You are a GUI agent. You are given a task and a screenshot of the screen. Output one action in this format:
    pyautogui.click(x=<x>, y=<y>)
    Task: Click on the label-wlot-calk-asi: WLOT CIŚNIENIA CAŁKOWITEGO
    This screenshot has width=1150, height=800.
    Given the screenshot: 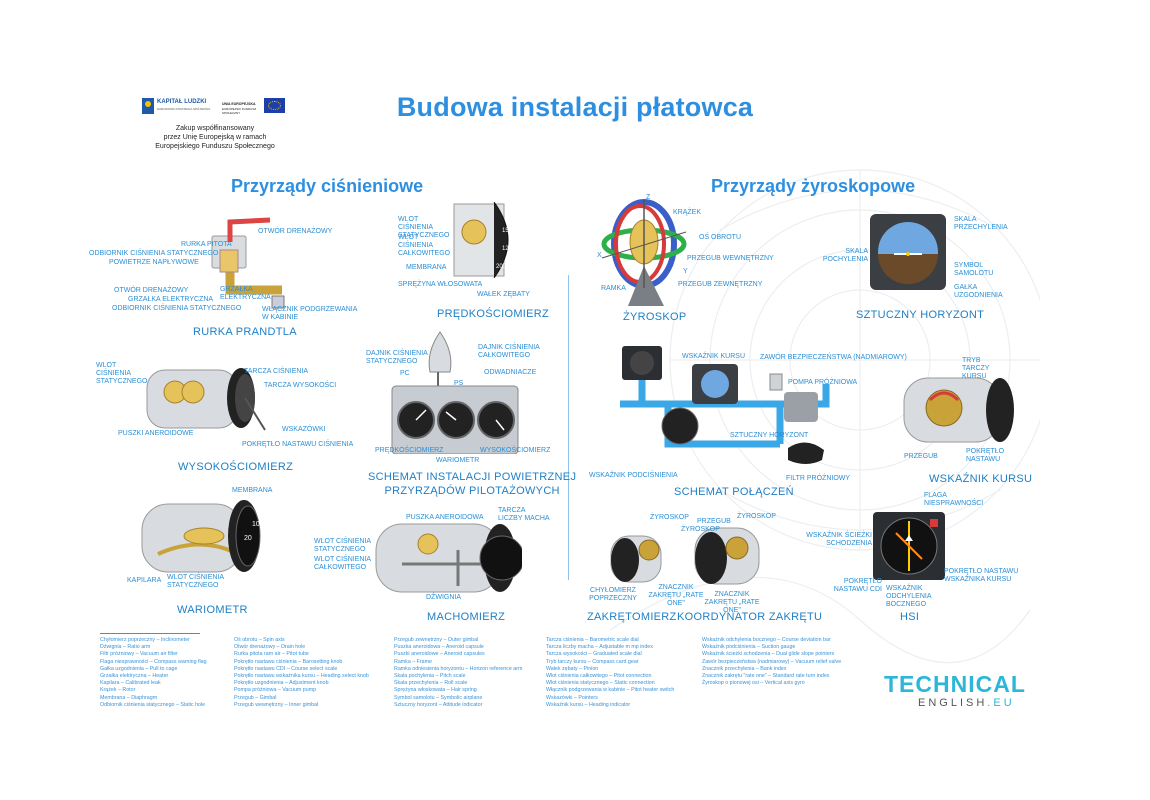 What is the action you would take?
    pyautogui.click(x=424, y=245)
    